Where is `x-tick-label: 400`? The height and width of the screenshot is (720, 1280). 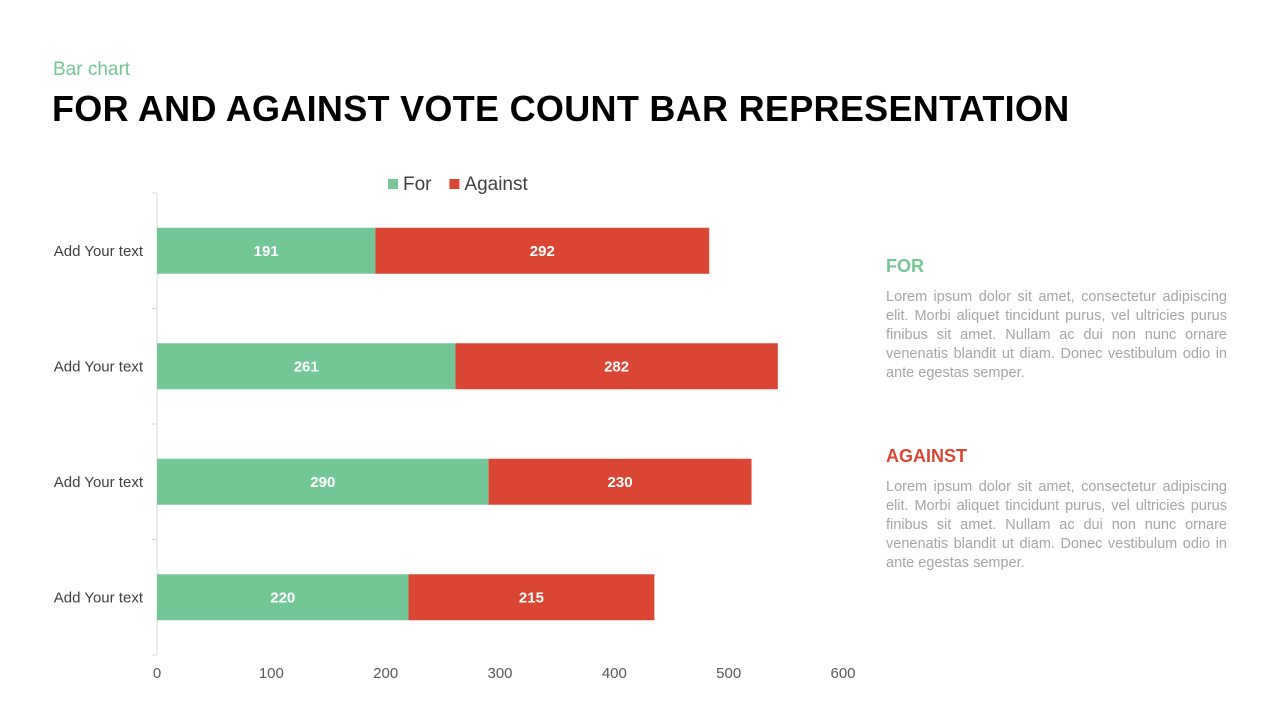 x-tick-label: 400 is located at coordinates (614, 673).